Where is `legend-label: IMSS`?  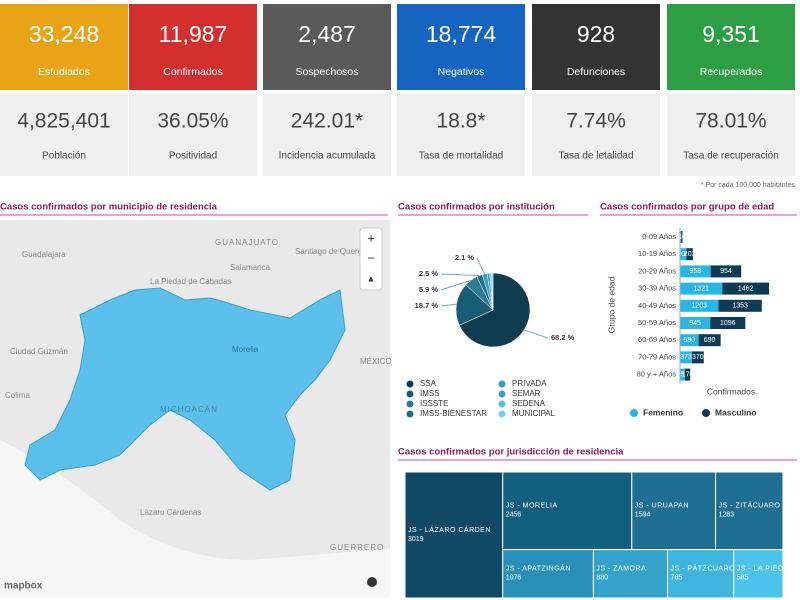 legend-label: IMSS is located at coordinates (430, 393).